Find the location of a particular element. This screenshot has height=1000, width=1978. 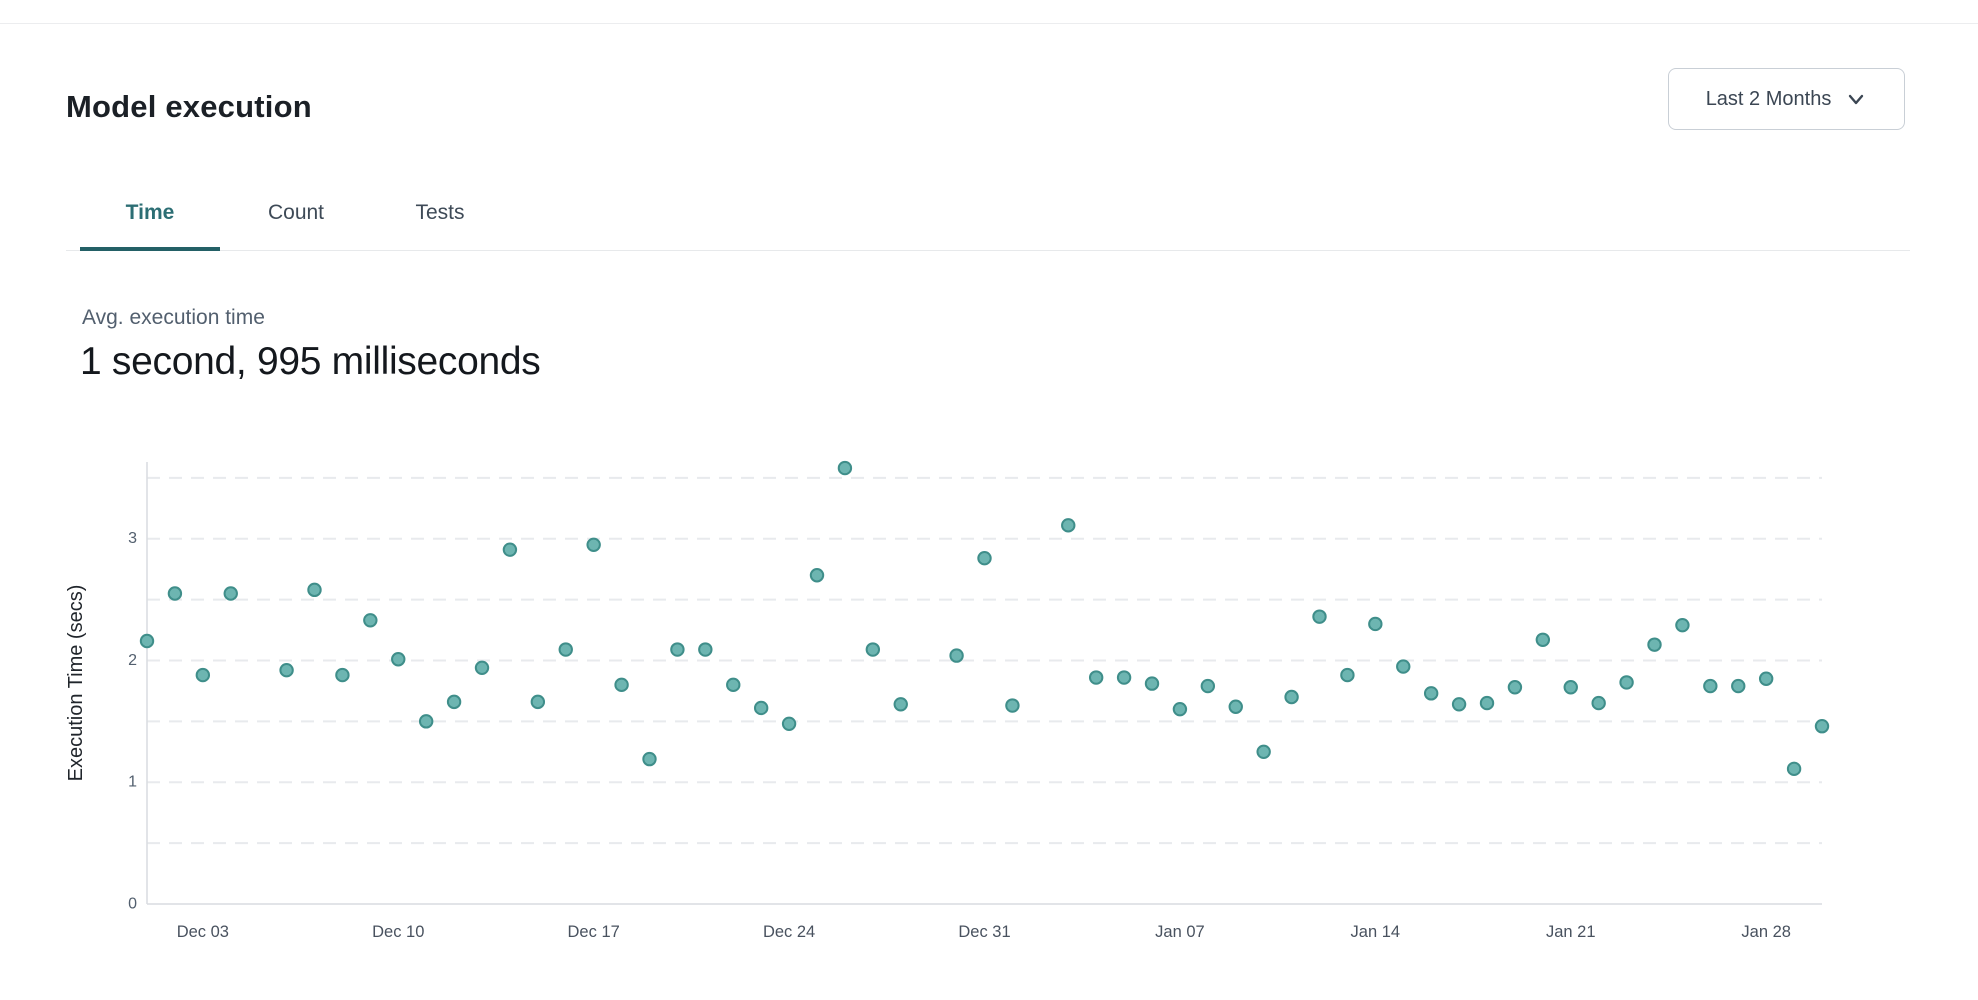

tab-tests: Tests is located at coordinates (440, 212).